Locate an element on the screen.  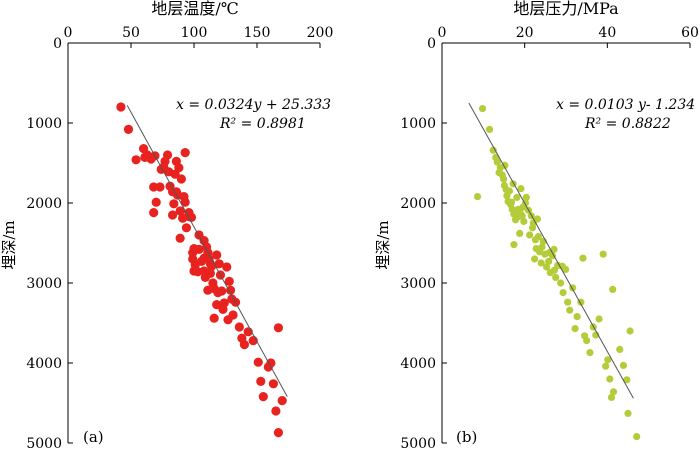
panel-b-x-tick-label: 40 is located at coordinates (607, 33).